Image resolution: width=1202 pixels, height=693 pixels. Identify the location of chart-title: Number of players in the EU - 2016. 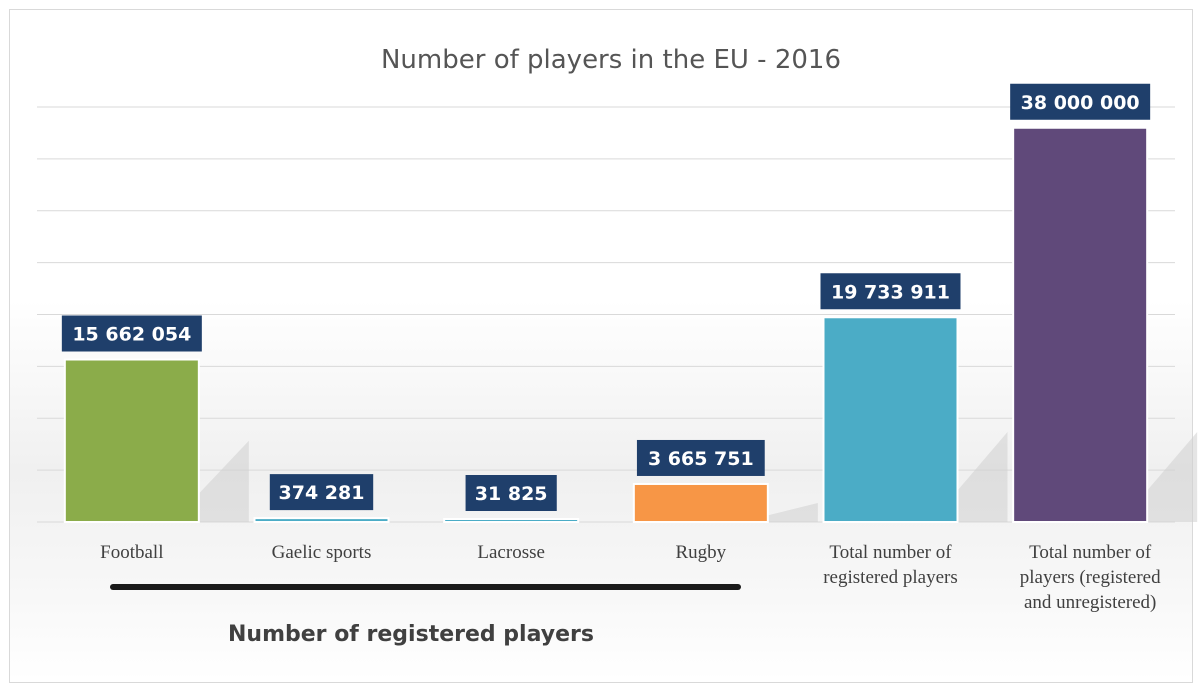
(611, 60).